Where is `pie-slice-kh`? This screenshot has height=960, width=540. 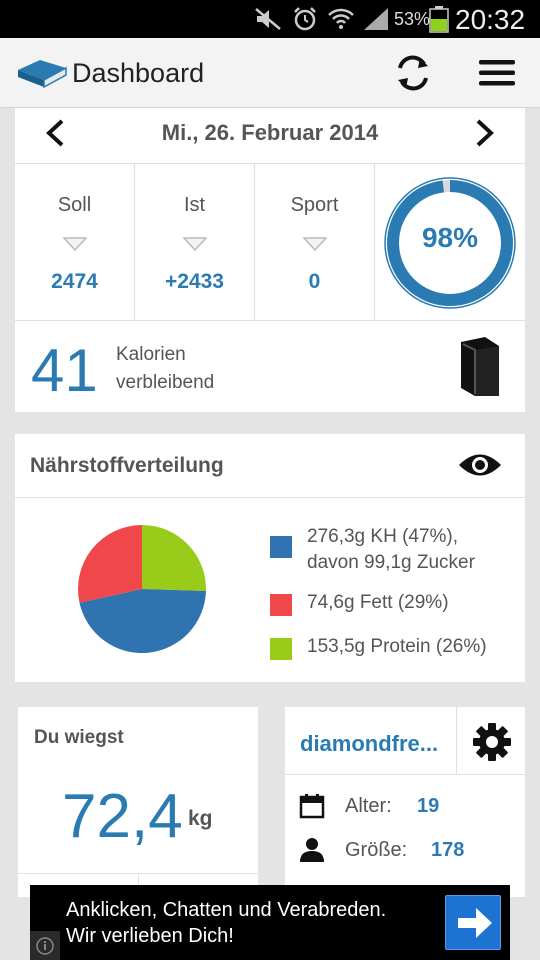
pie-slice-kh is located at coordinates (142, 621).